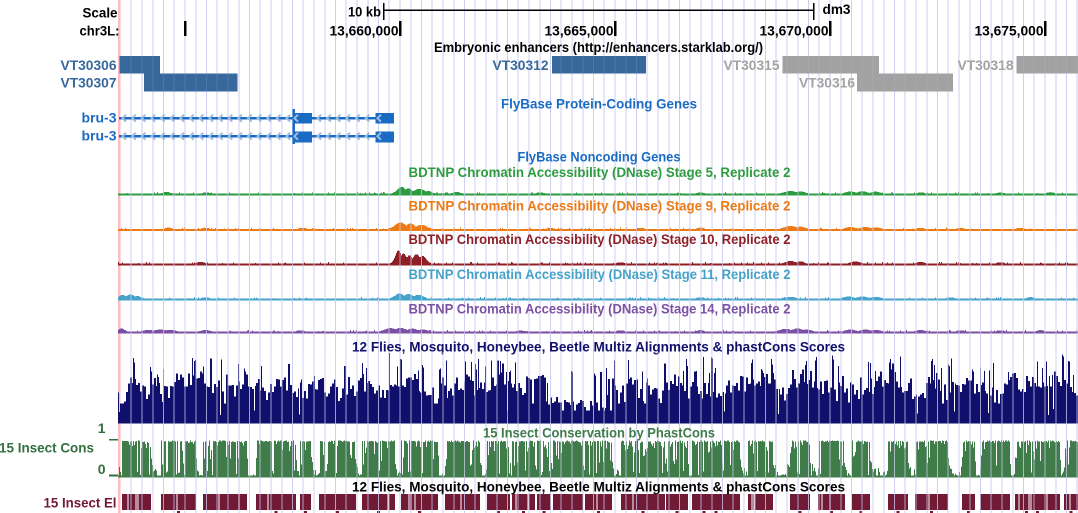 The image size is (1078, 513). Describe the element at coordinates (89, 83) in the screenshot. I see `svg-text: VT30307` at that location.